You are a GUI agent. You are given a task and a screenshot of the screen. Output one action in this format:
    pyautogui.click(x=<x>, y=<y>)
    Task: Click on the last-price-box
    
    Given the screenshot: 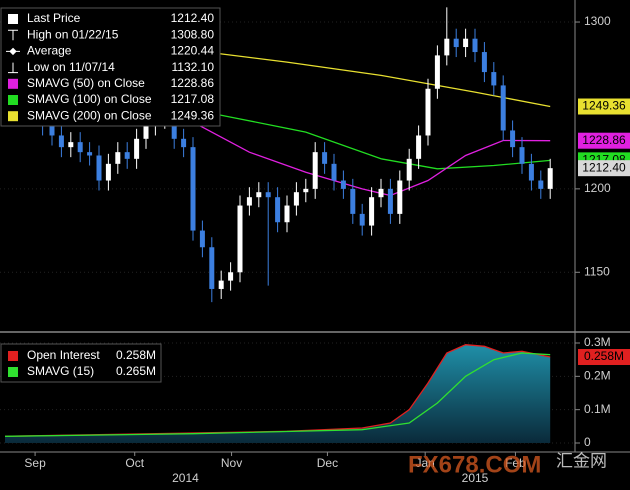 What is the action you would take?
    pyautogui.click(x=604, y=168)
    